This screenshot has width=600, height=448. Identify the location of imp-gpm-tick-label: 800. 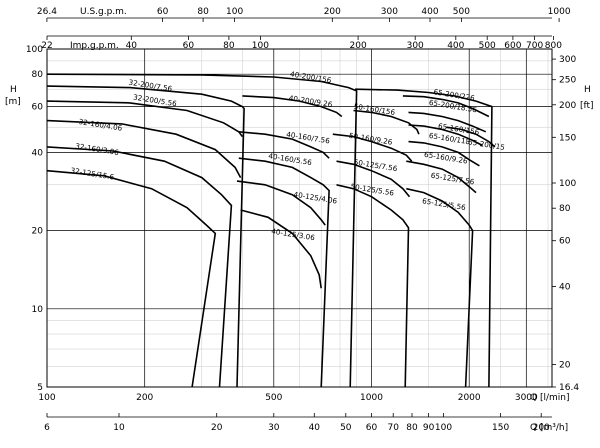
(553, 46).